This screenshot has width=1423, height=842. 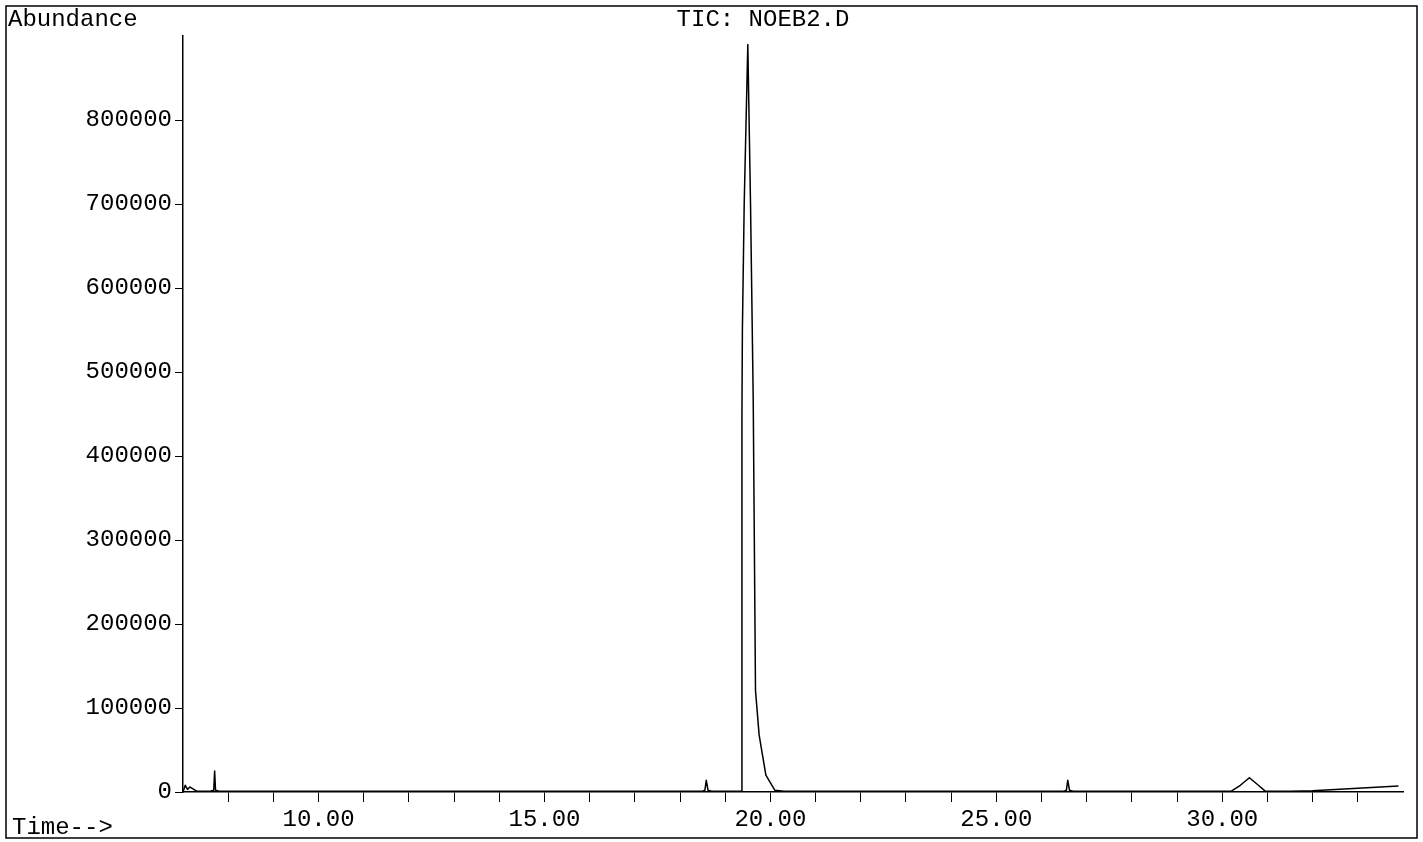 What do you see at coordinates (128, 540) in the screenshot?
I see `y-tick-label: 300000` at bounding box center [128, 540].